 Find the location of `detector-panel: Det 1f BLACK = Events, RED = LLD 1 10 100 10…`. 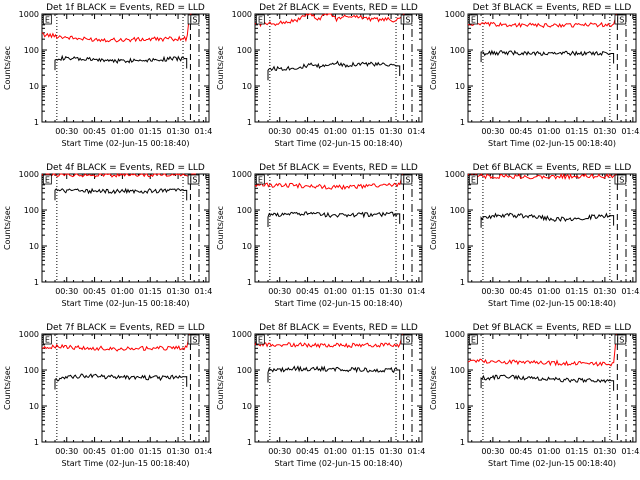

detector-panel: Det 1f BLACK = Events, RED = LLD 1 10 100 10… is located at coordinates (108, 75).